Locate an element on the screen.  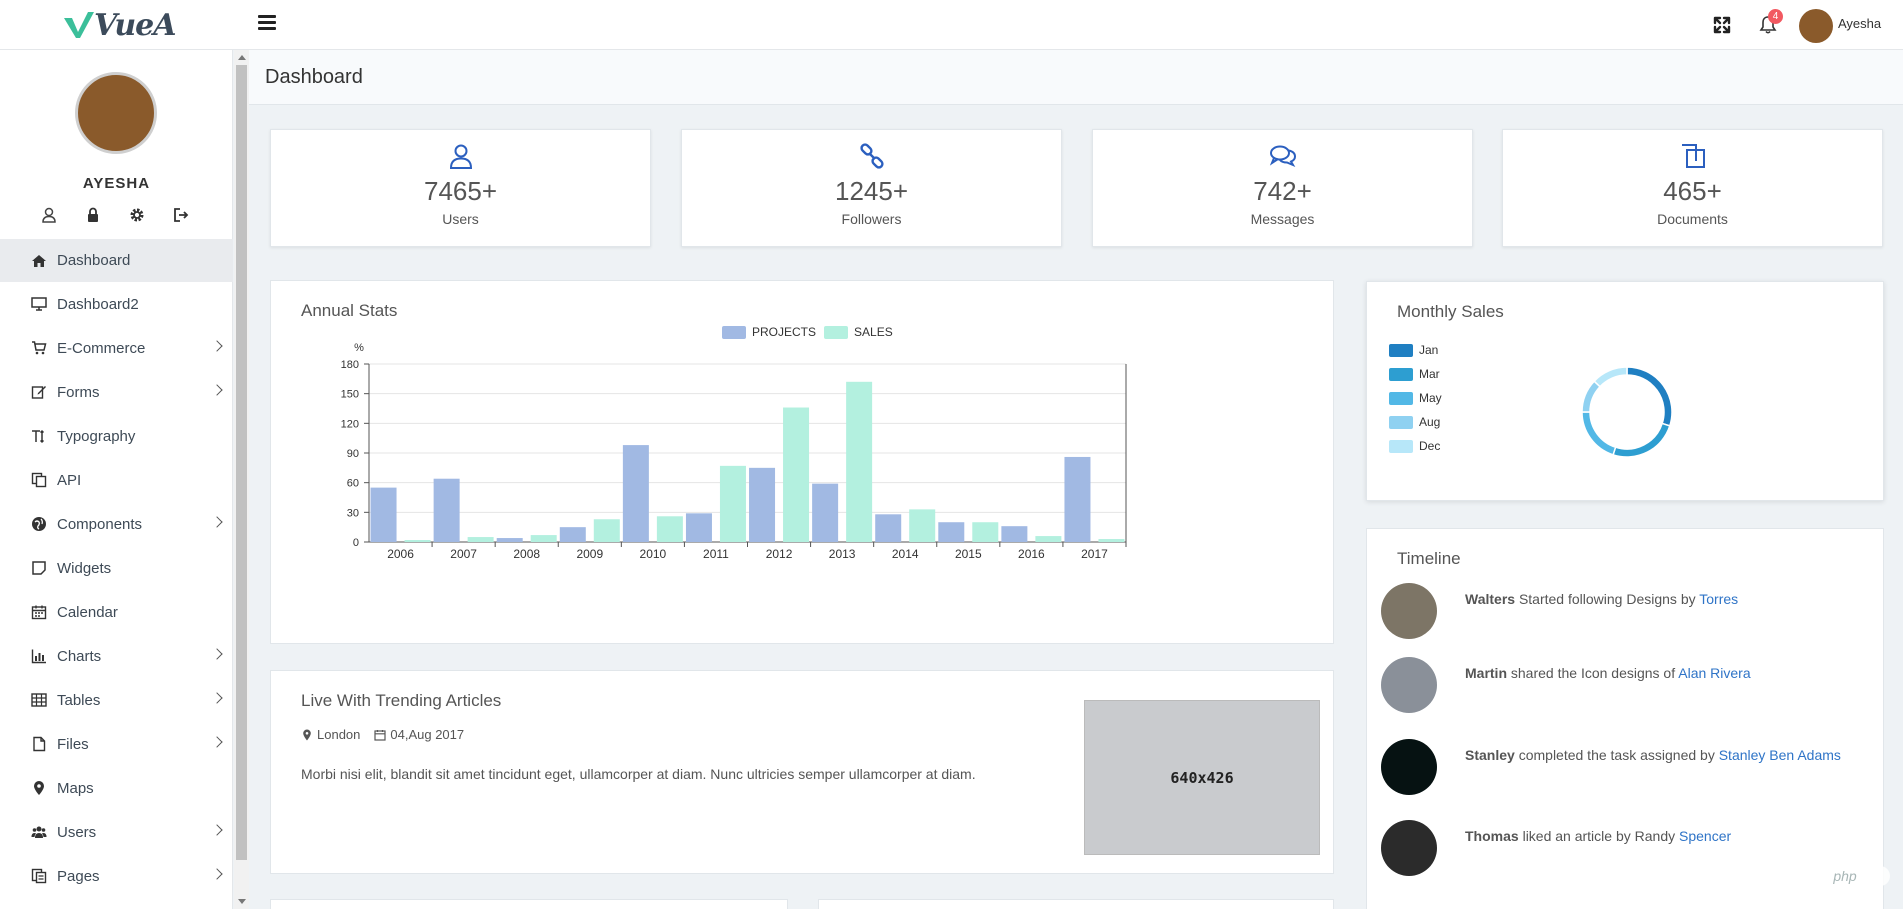
timeline-link: Alan Rivera is located at coordinates (1714, 673).